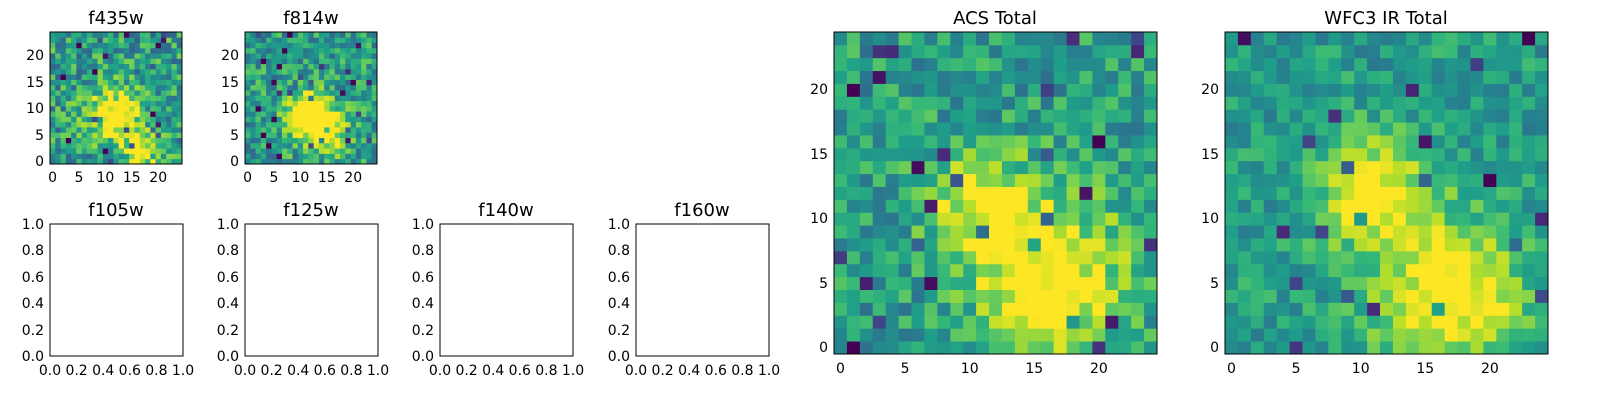  I want to click on panel-title: f435w, so click(115, 18).